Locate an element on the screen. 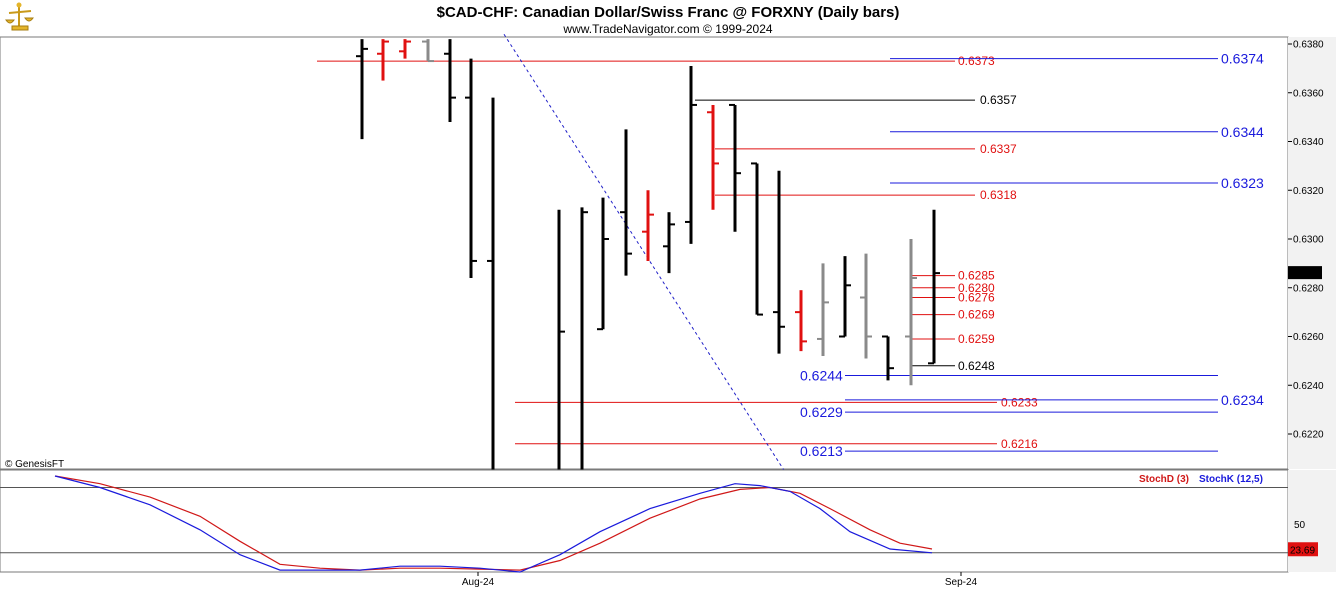  last-price-tag: 0.6286 is located at coordinates (1305, 273).